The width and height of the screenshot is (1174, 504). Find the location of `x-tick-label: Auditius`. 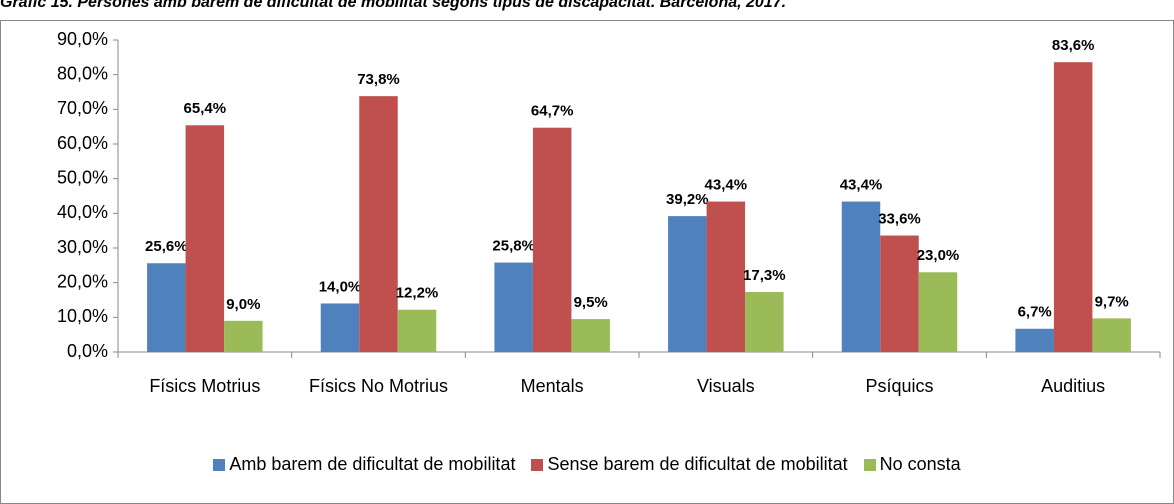

x-tick-label: Auditius is located at coordinates (1073, 386).